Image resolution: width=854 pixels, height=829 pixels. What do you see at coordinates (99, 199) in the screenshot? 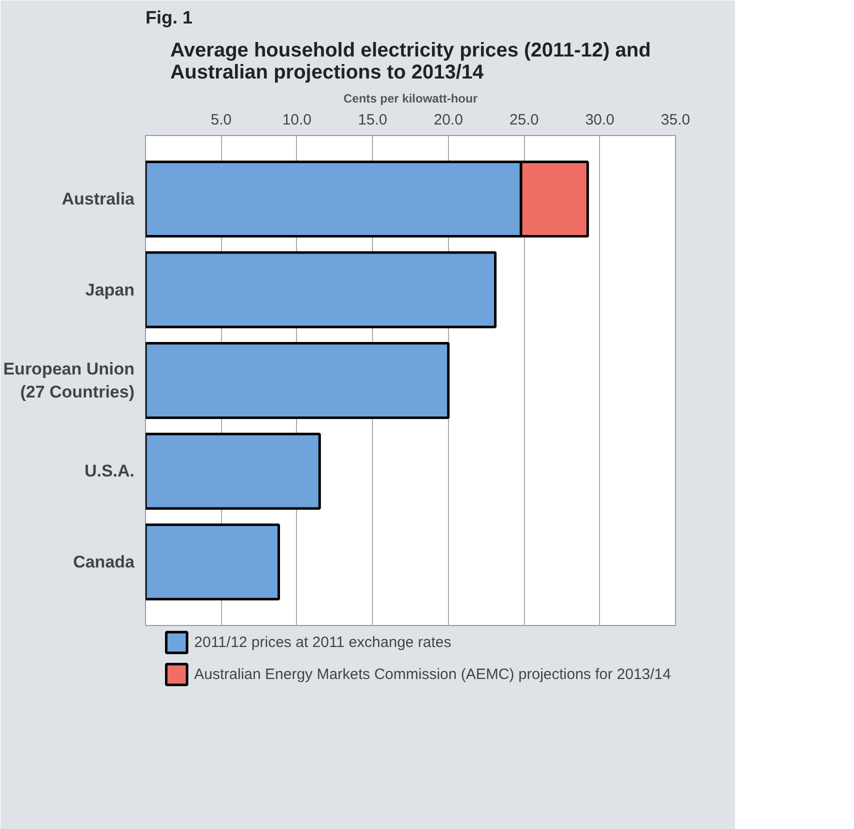
I see `y-tick-label: Australia` at bounding box center [99, 199].